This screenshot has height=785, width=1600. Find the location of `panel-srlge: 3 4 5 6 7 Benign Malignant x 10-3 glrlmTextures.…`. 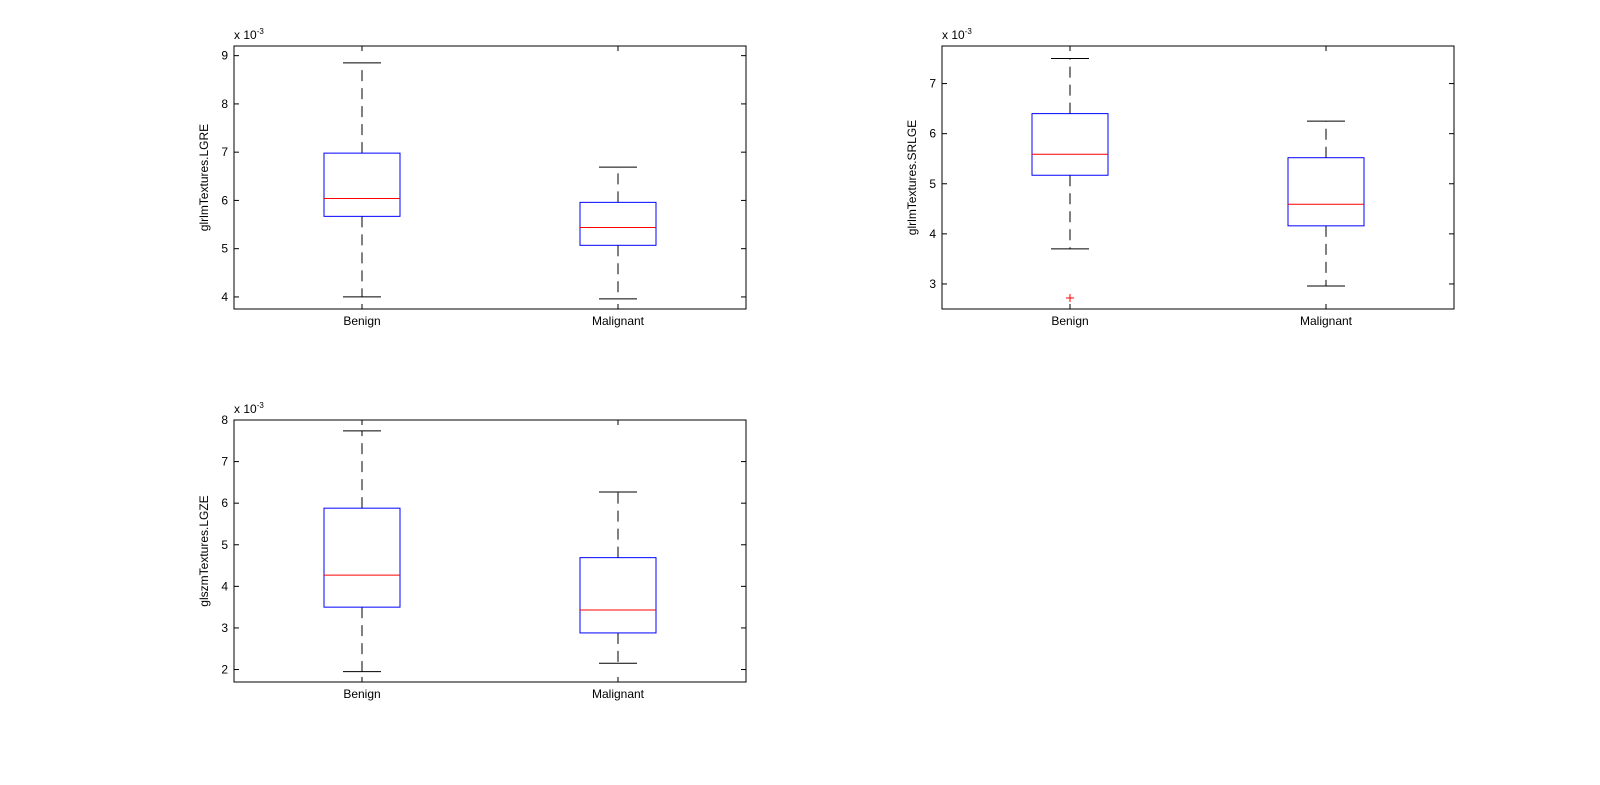

panel-srlge: 3 4 5 6 7 Benign Malignant x 10-3 glrlmTextures.… is located at coordinates (1180, 177).